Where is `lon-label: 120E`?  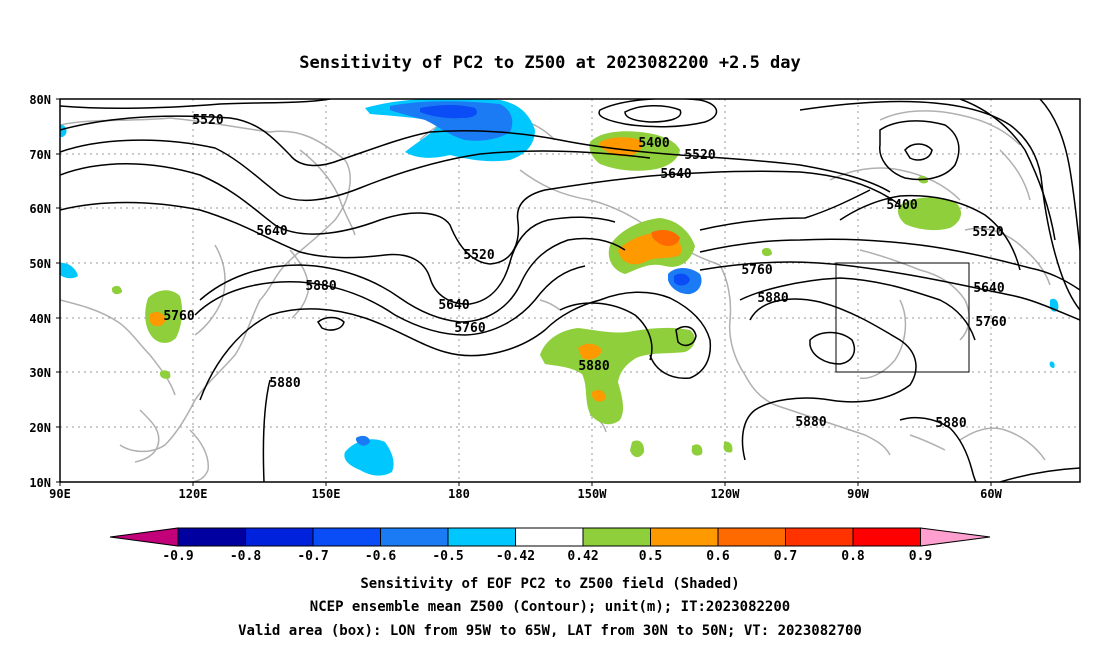
lon-label: 120E is located at coordinates (193, 494).